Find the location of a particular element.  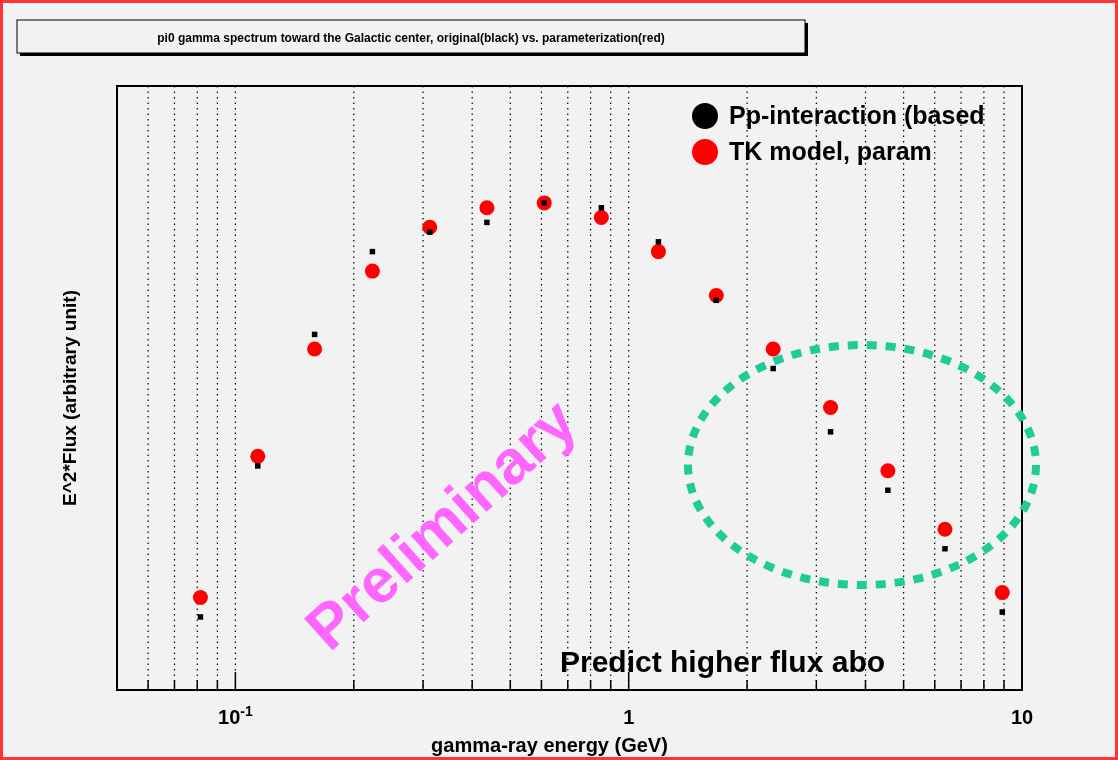

chart-title: pi0 gamma spectrum toward the Galactic center, original(black) vs. parameterization(red) is located at coordinates (411, 38).